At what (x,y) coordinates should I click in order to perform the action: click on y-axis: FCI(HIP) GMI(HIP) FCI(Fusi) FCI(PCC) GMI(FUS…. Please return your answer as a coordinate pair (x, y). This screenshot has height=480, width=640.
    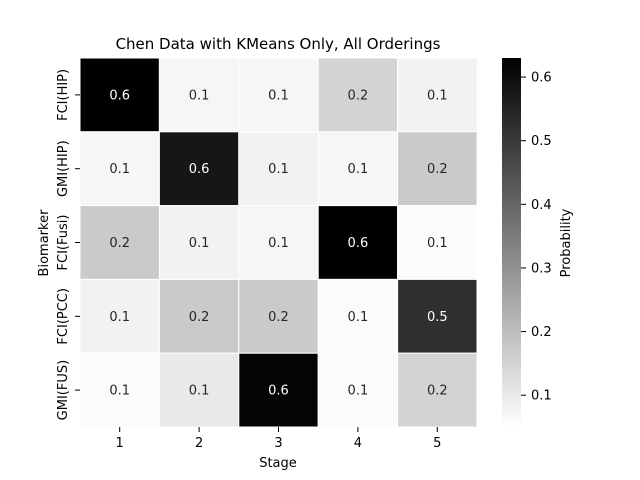
    Looking at the image, I should click on (68, 244).